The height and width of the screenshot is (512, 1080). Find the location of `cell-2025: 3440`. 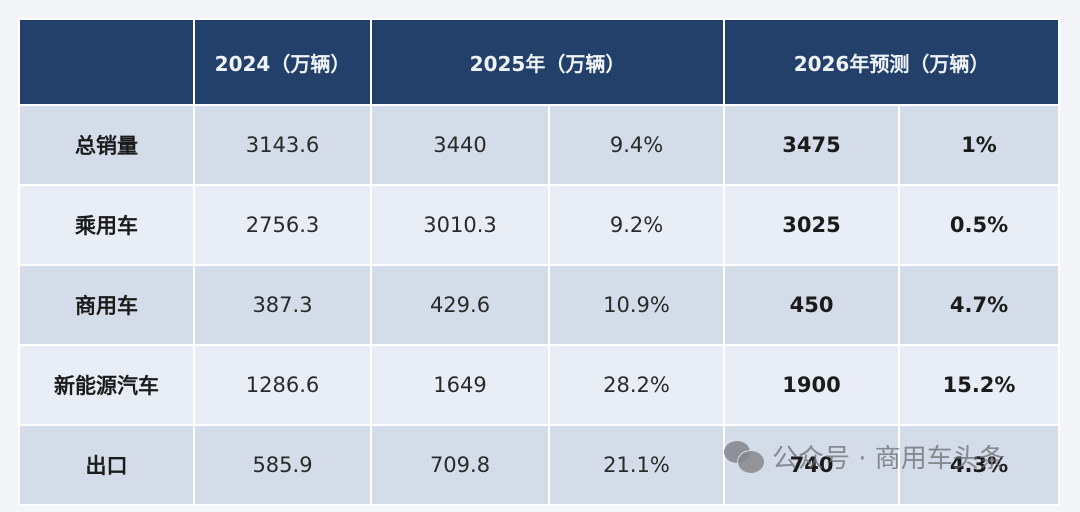

cell-2025: 3440 is located at coordinates (460, 145).